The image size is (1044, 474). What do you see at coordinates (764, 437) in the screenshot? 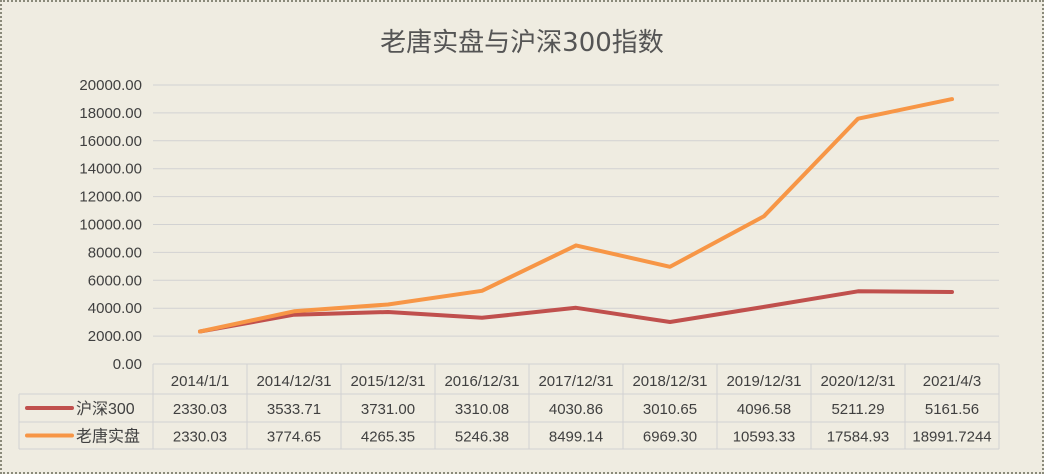
I see `table-value: 10593.33` at bounding box center [764, 437].